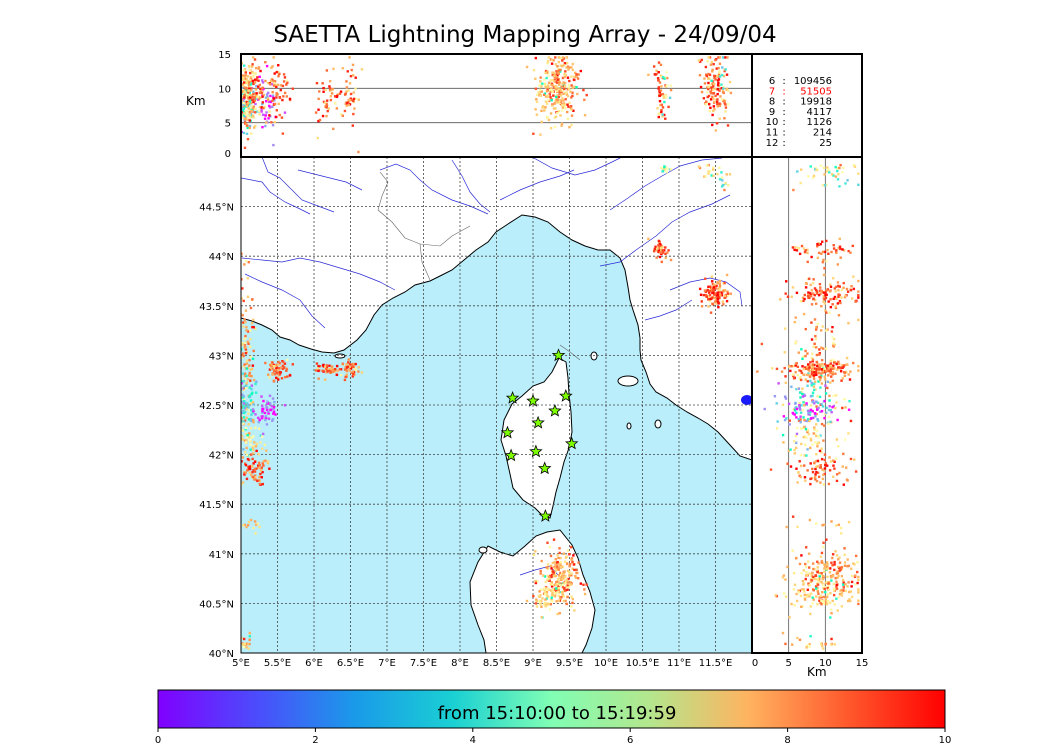  I want to click on lat-tick-label: 42.5°N, so click(216, 406).